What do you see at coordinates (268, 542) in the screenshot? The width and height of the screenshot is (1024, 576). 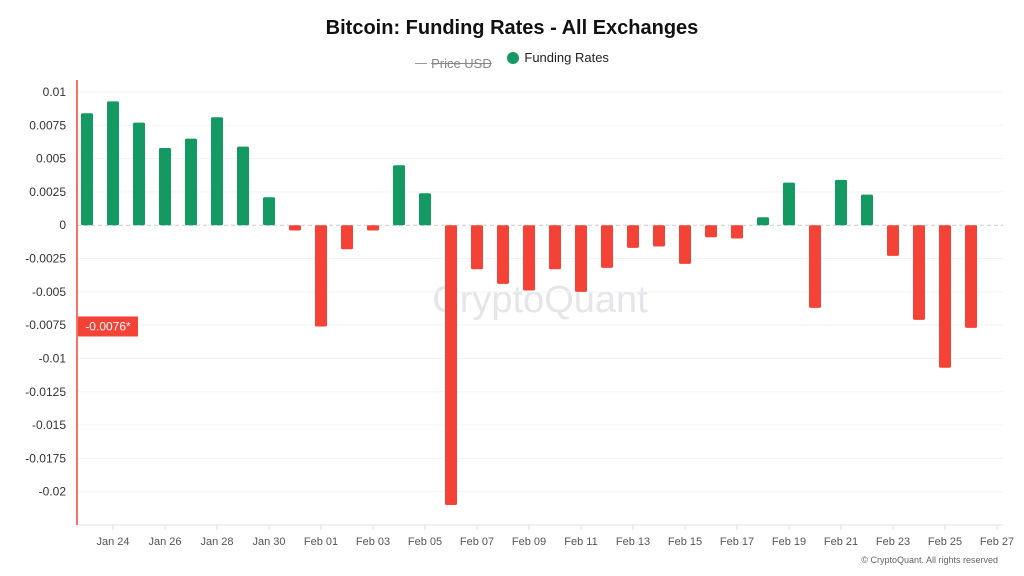 I see `x-tick-label: Jan 30` at bounding box center [268, 542].